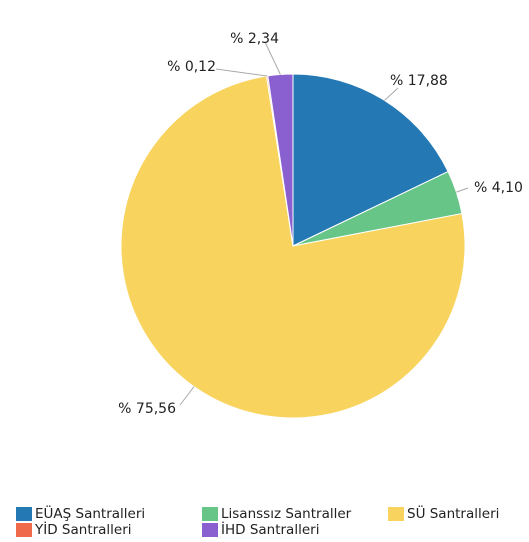 The height and width of the screenshot is (542, 529). What do you see at coordinates (419, 81) in the screenshot?
I see `slice-label-0: % 17,88` at bounding box center [419, 81].